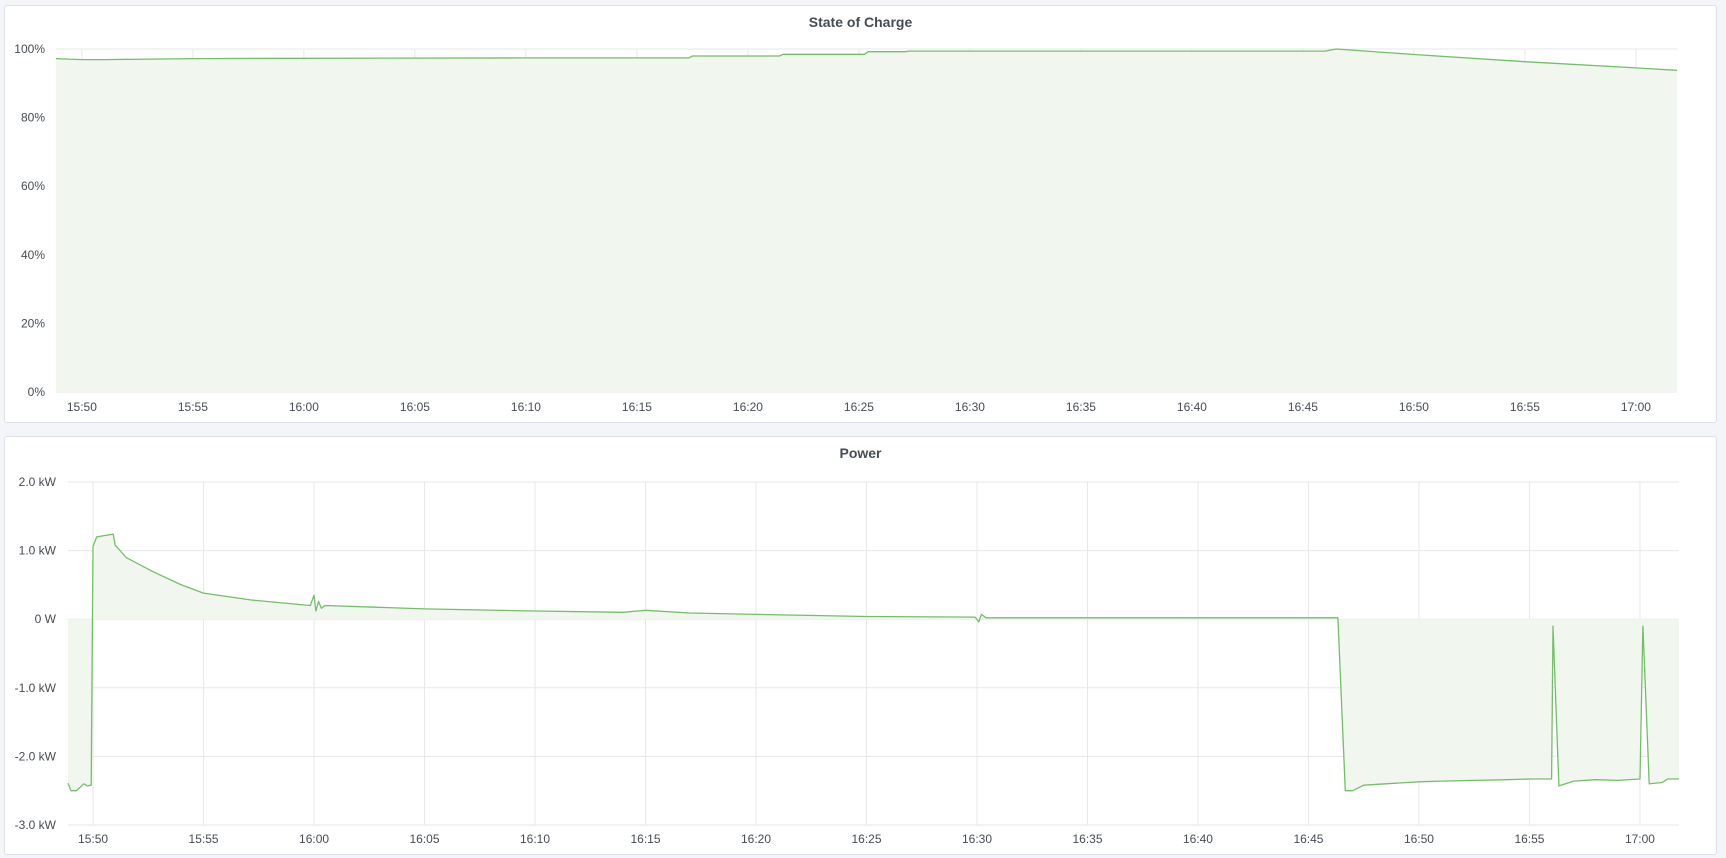 The image size is (1726, 858). What do you see at coordinates (38, 482) in the screenshot?
I see `y-tick-label: 2.0 kW` at bounding box center [38, 482].